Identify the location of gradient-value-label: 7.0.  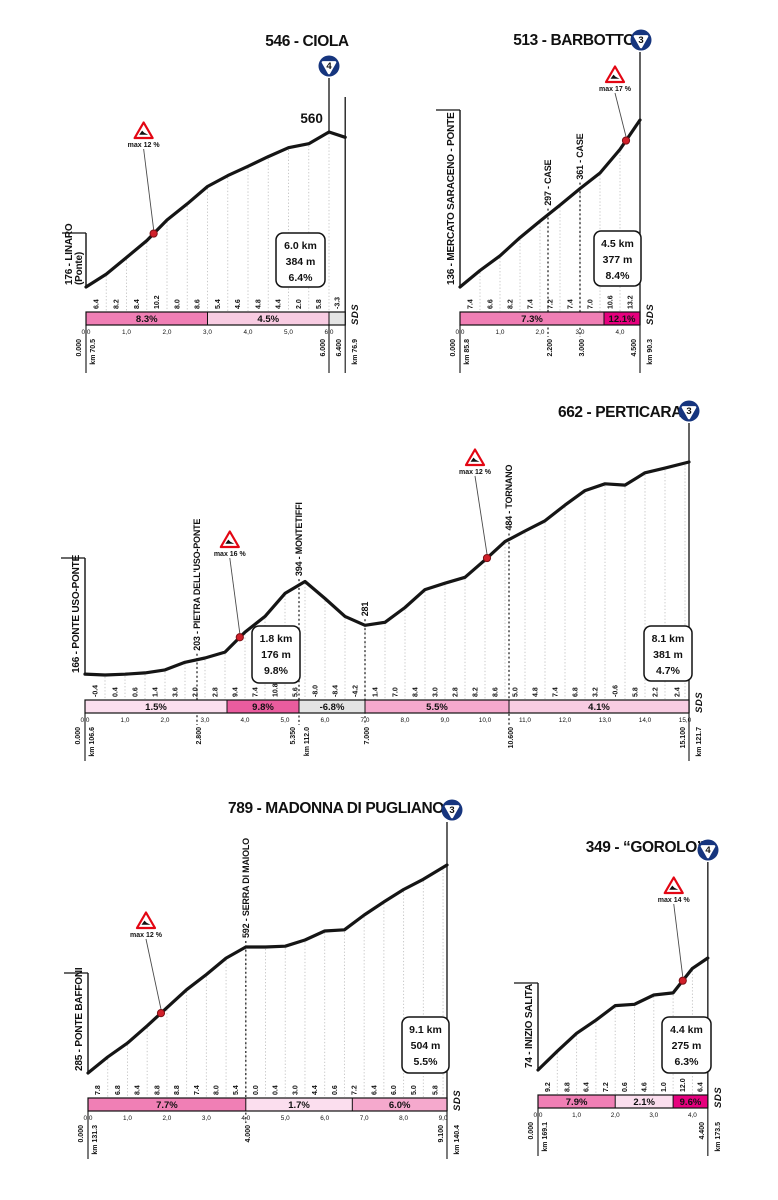
(590, 304).